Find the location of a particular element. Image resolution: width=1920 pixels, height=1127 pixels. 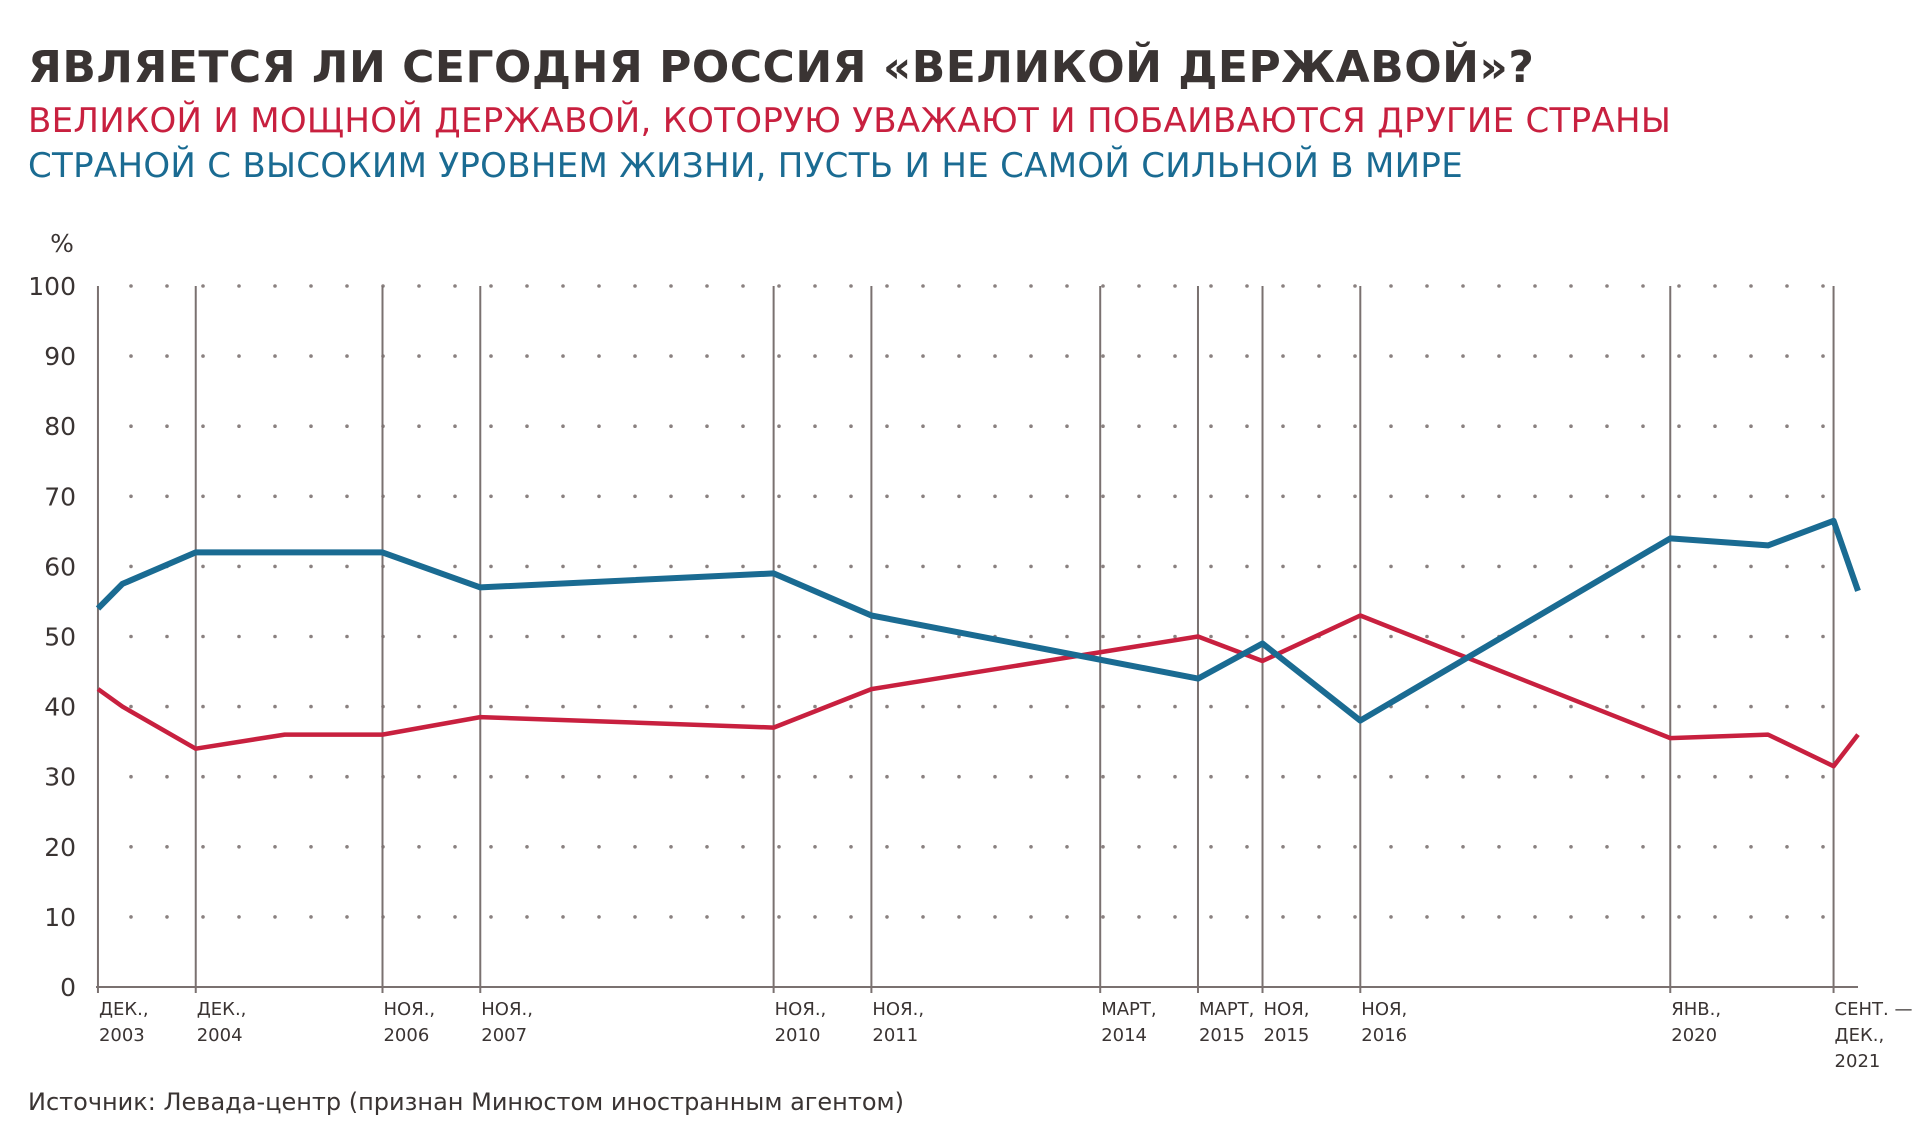

y-tick-label: 60 is located at coordinates (60, 566).